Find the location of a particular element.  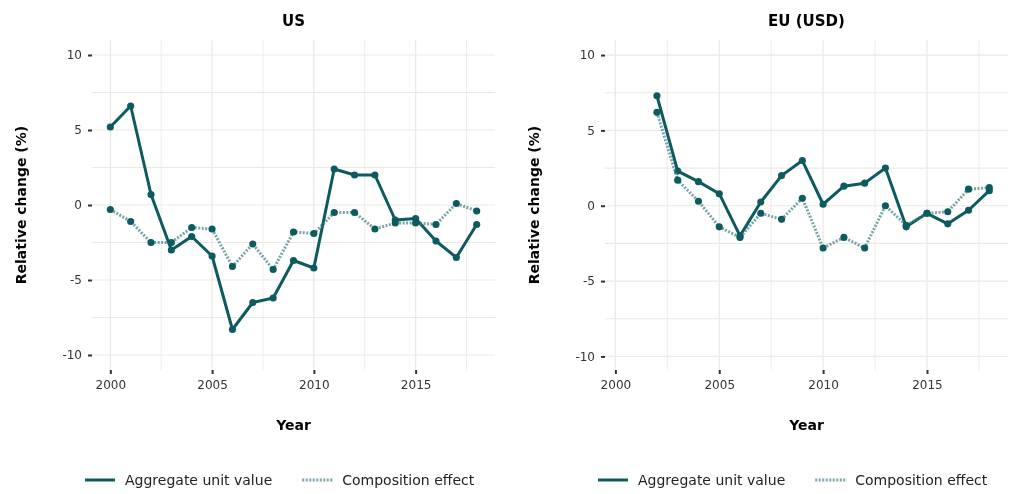

chart-title: US is located at coordinates (293, 21).